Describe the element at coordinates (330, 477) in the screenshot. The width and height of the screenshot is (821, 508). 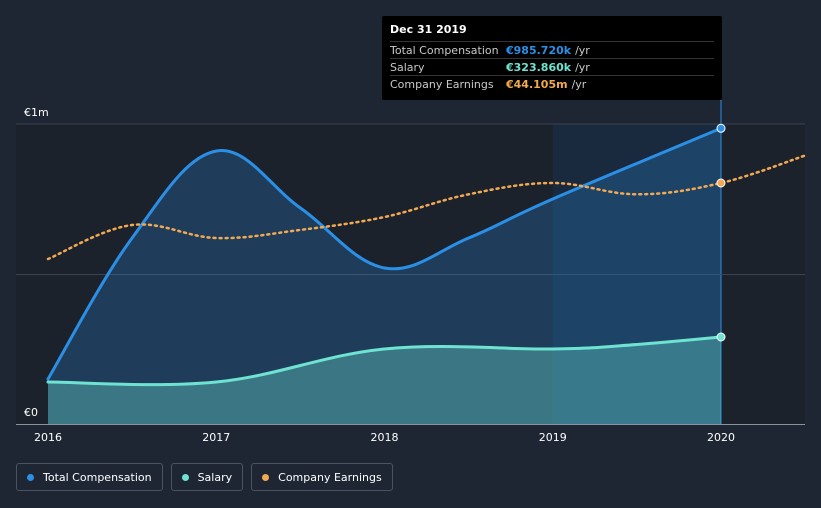
I see `legend-label: Company Earnings` at that location.